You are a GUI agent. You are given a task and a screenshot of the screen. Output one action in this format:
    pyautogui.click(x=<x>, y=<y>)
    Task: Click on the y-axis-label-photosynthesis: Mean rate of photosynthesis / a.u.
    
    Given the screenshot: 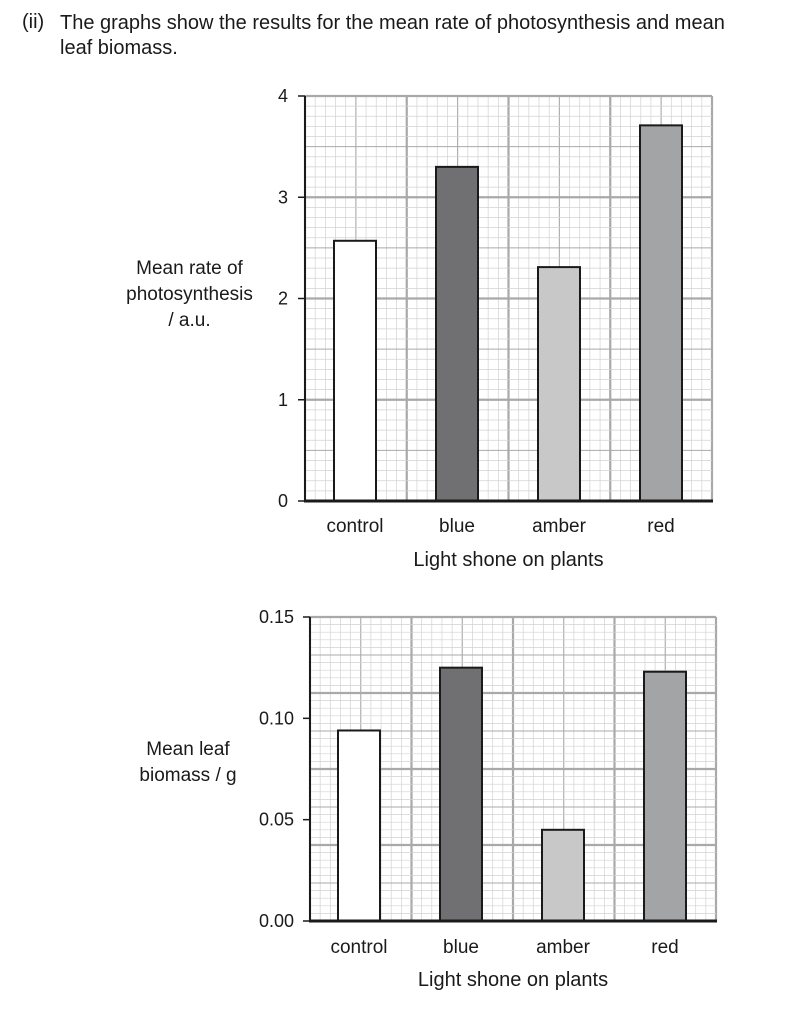 What is the action you would take?
    pyautogui.click(x=189, y=295)
    